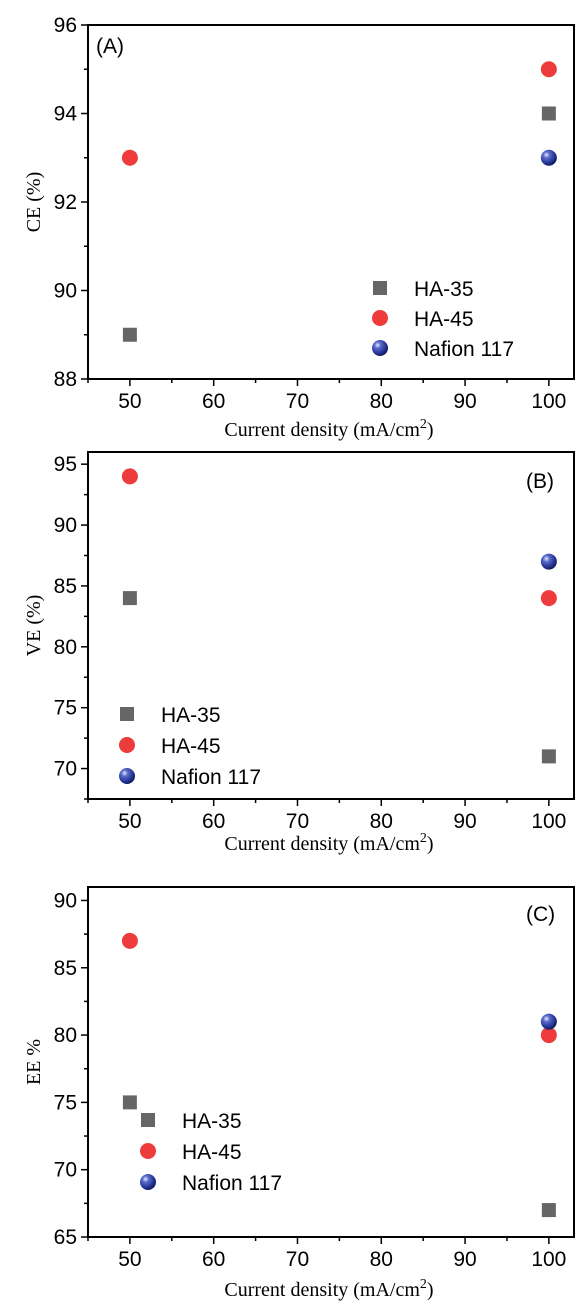 The image size is (579, 1313). Describe the element at coordinates (34, 202) in the screenshot. I see `y-axis-title: CE (%)` at that location.